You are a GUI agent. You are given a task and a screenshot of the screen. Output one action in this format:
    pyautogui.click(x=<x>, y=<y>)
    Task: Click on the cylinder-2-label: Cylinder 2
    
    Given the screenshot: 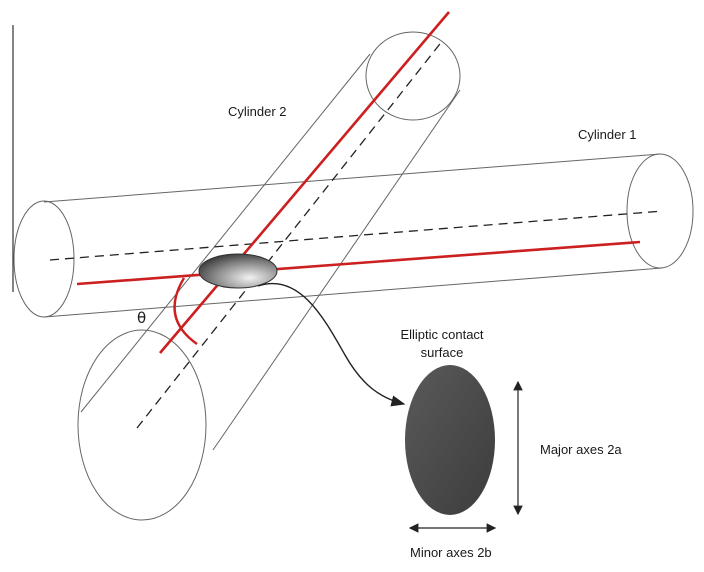 What is the action you would take?
    pyautogui.click(x=257, y=111)
    